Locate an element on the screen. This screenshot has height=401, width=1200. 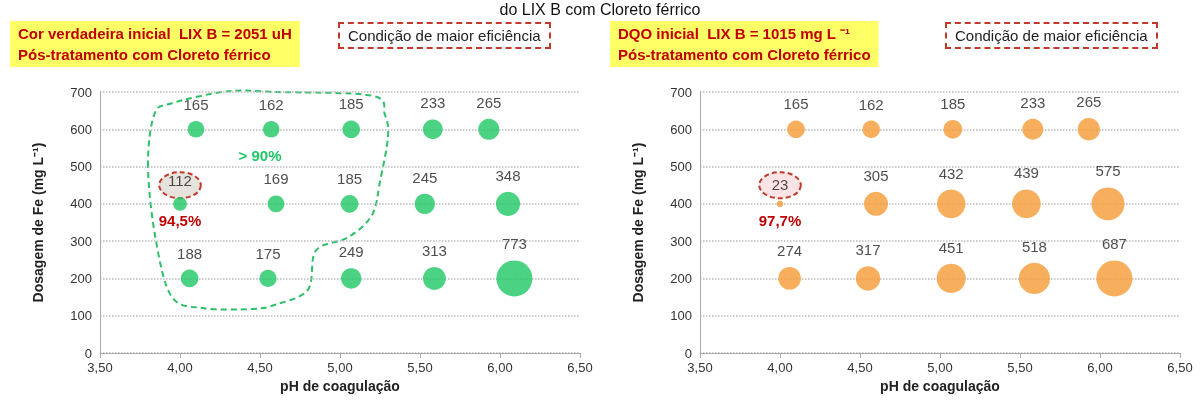
data-label: 188 is located at coordinates (190, 253).